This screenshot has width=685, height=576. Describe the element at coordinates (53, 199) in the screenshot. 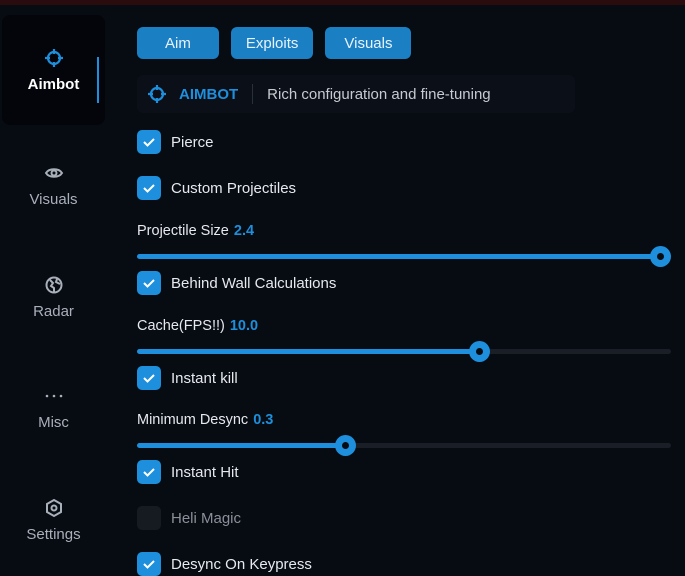

I see `sidebar-item-label: Visuals` at that location.